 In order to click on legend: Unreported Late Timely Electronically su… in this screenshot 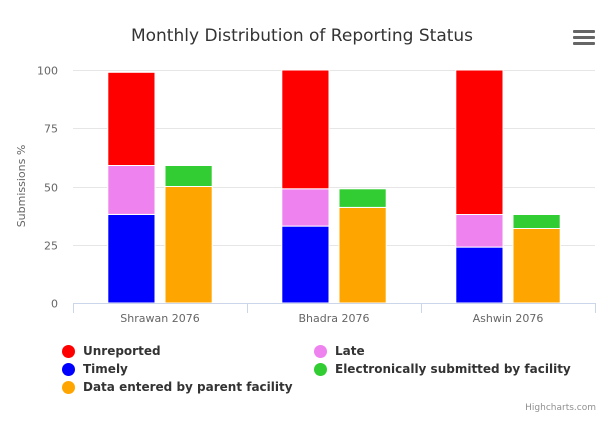, I will do `click(322, 370)`.